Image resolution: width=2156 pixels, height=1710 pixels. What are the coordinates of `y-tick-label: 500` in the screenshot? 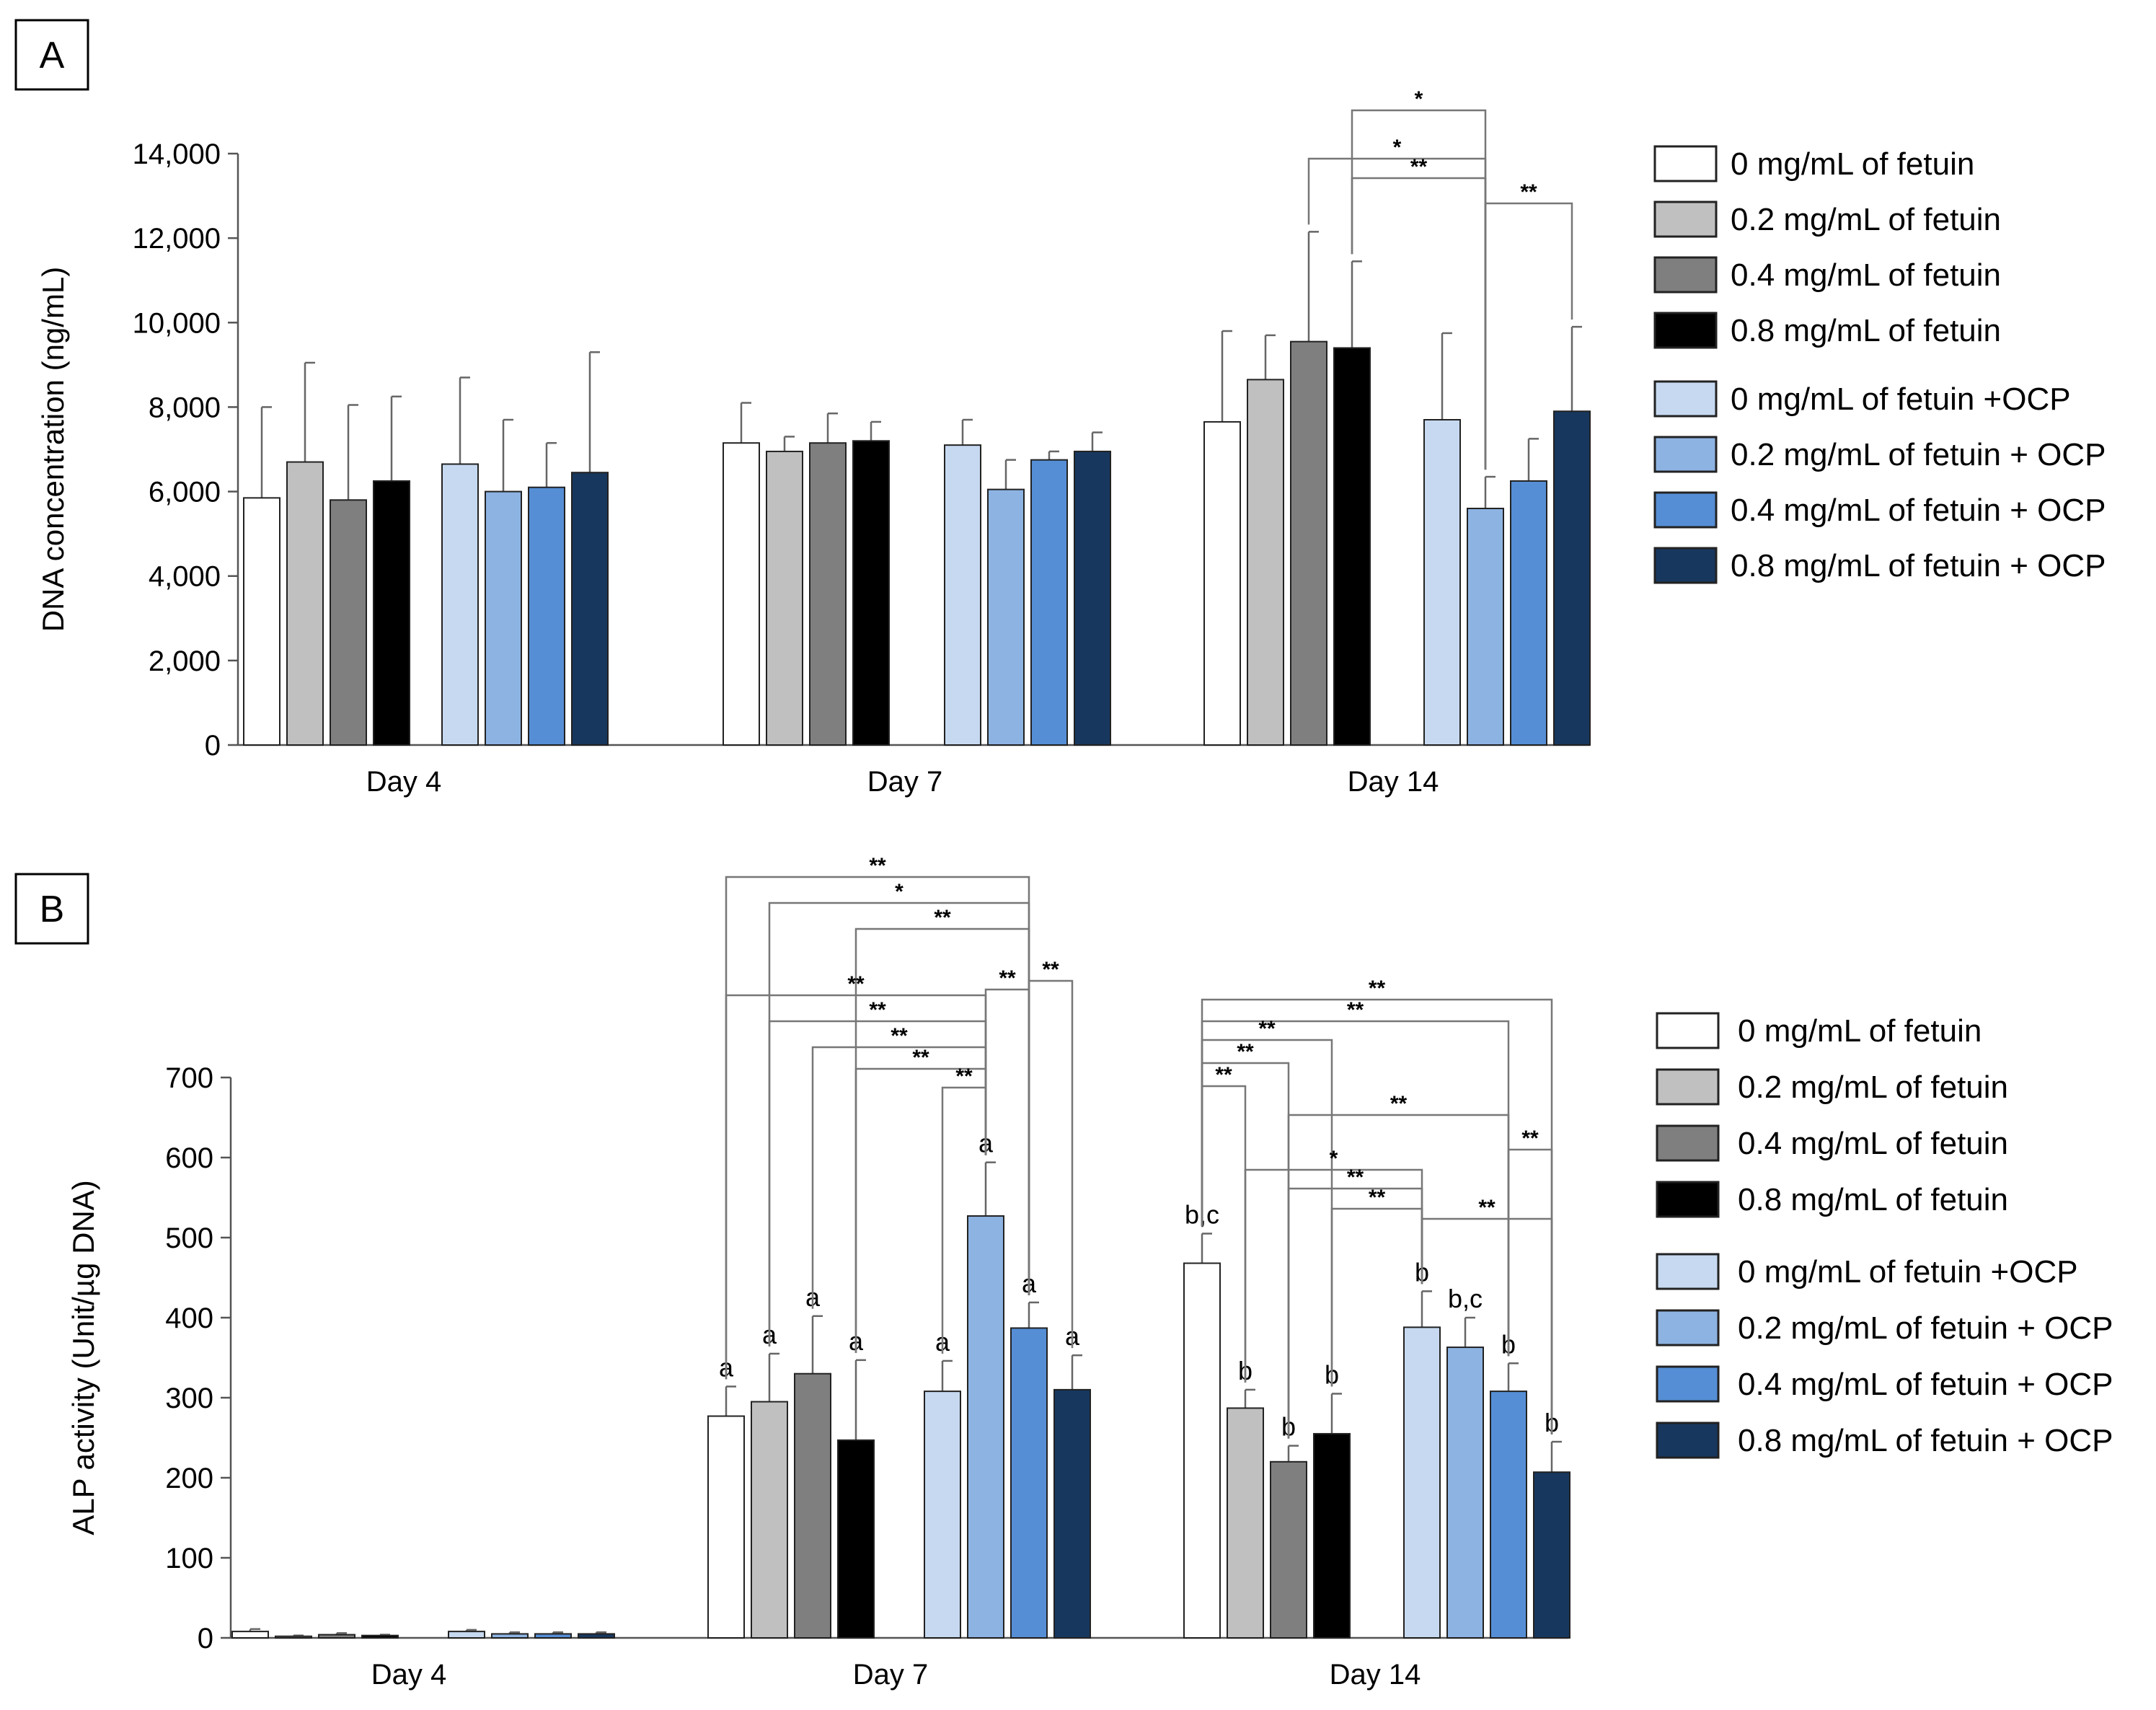 It's located at (189, 1238).